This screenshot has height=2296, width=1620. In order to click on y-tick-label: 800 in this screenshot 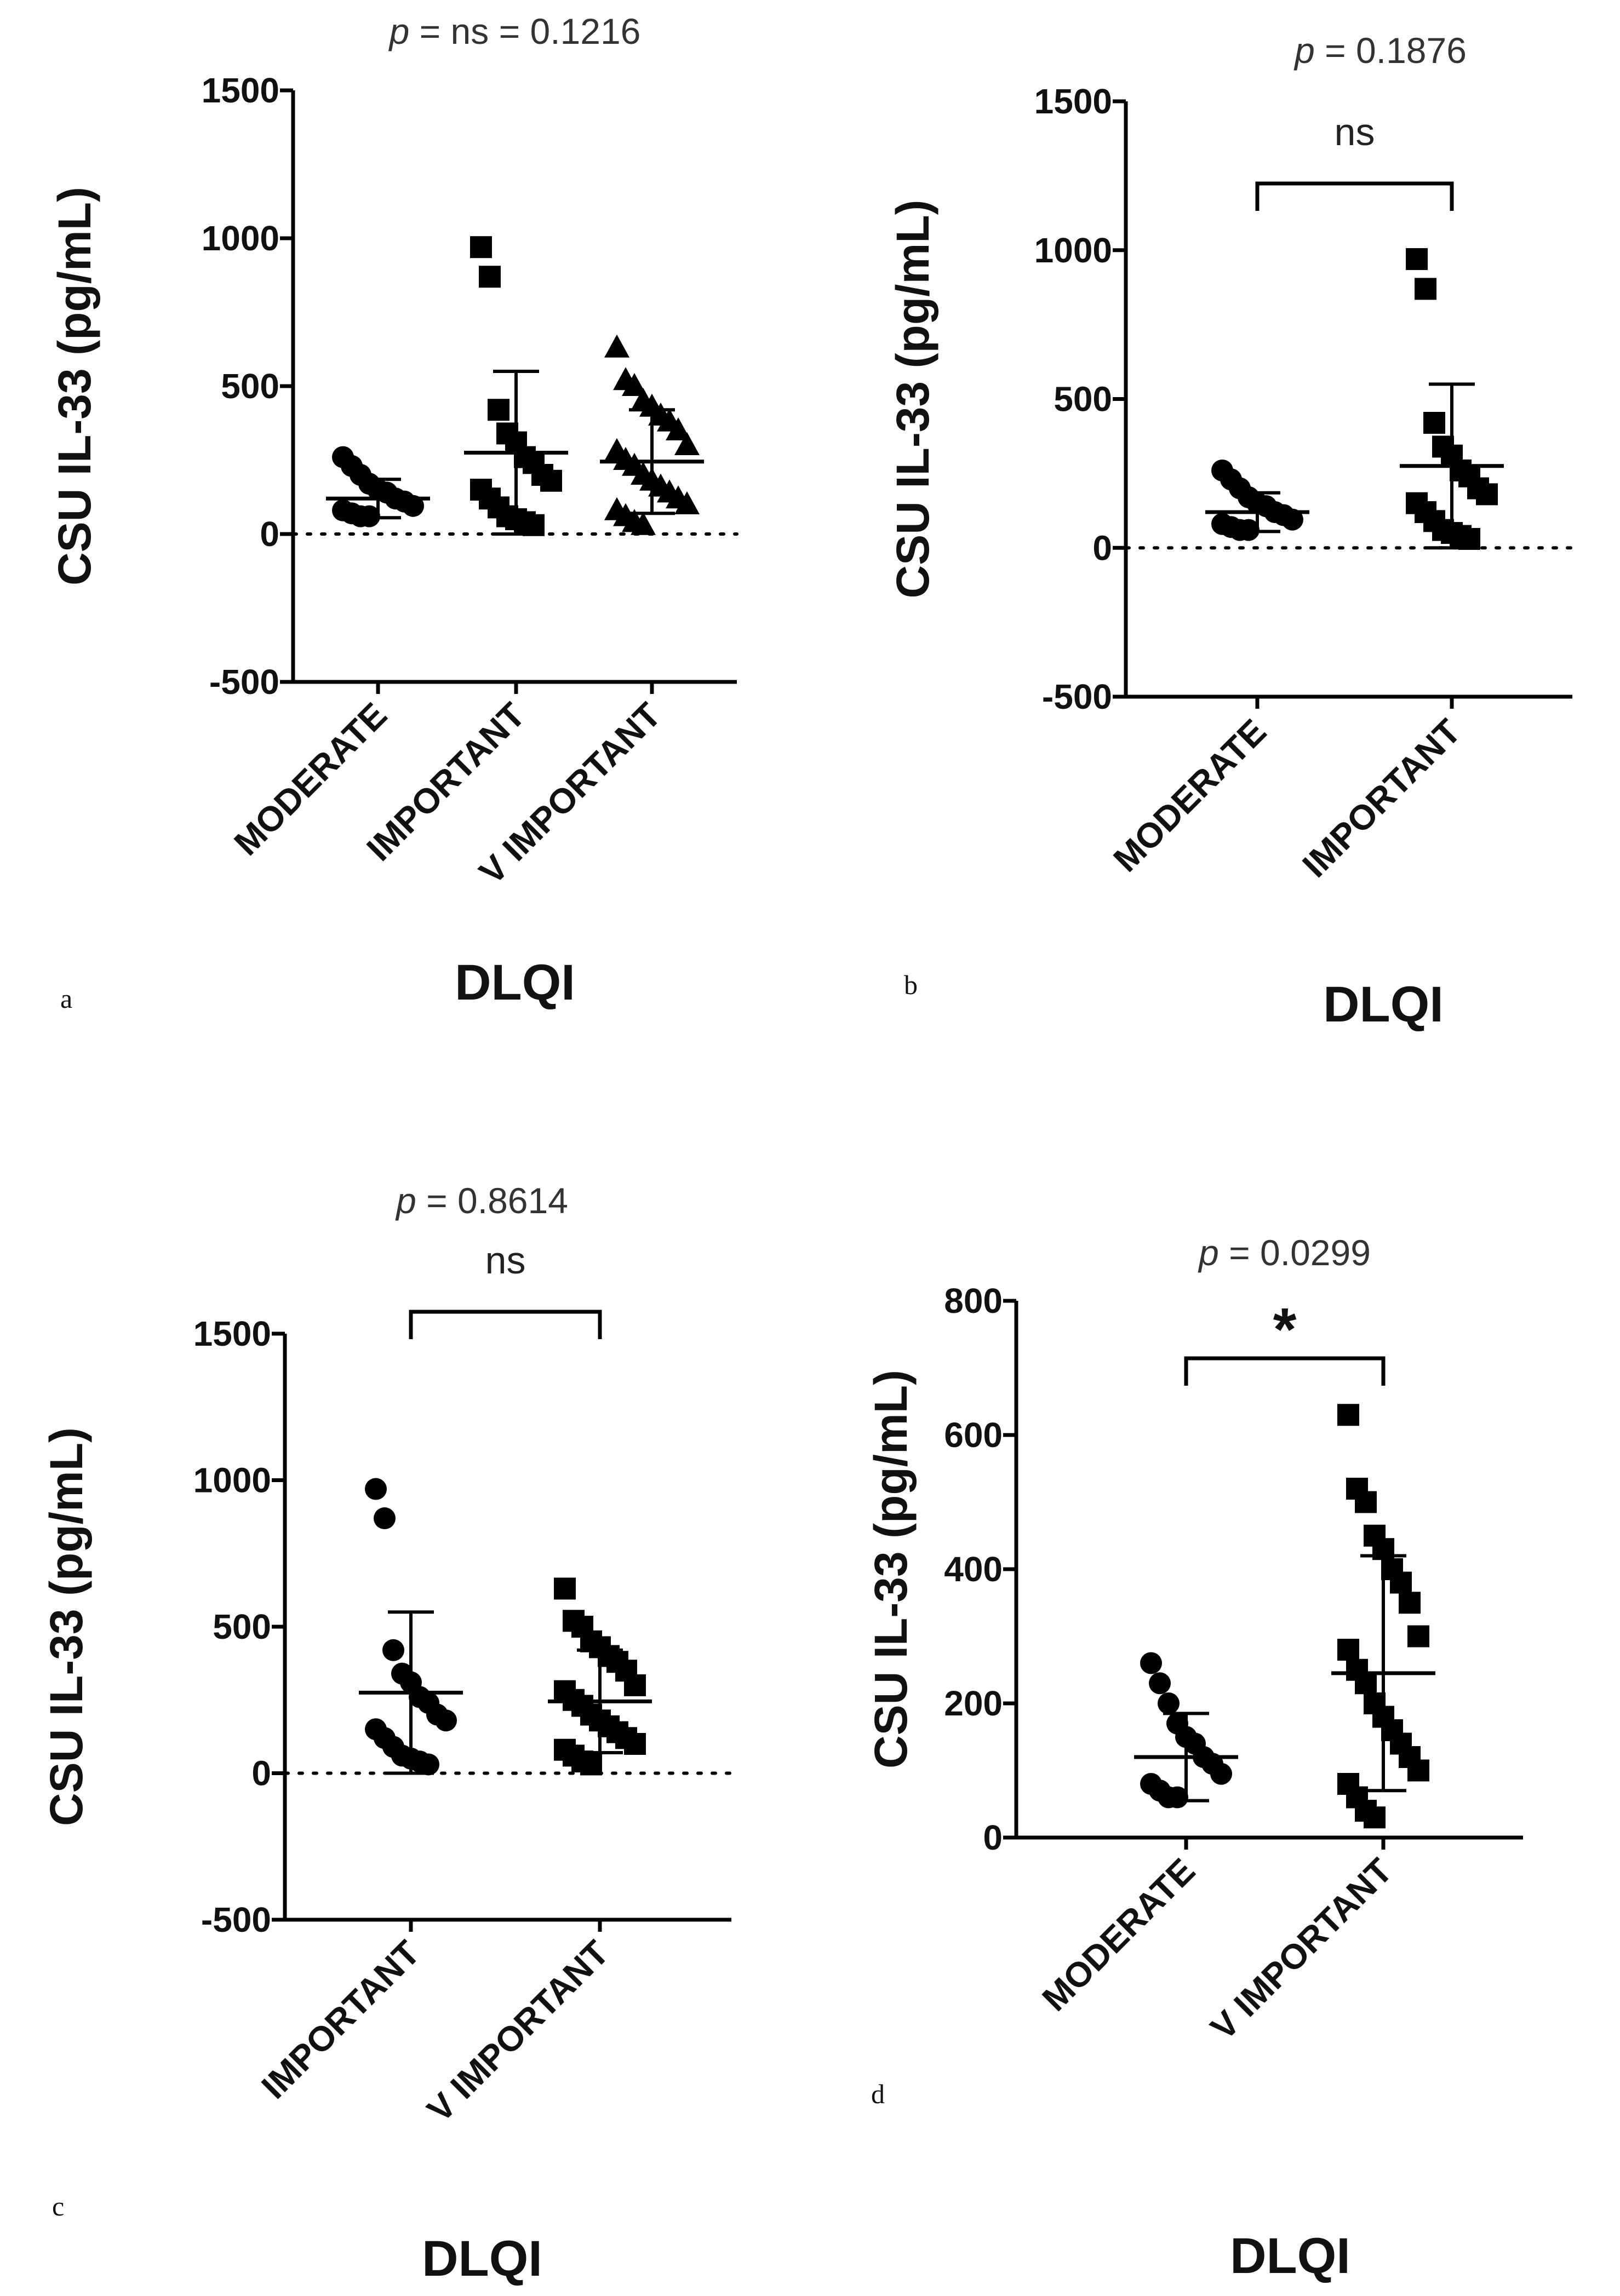, I will do `click(974, 1301)`.